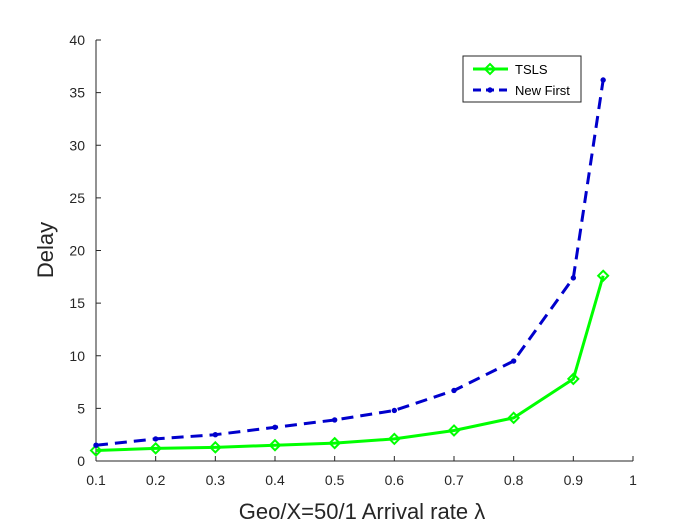  What do you see at coordinates (45, 250) in the screenshot?
I see `y-axis-label: Delay` at bounding box center [45, 250].